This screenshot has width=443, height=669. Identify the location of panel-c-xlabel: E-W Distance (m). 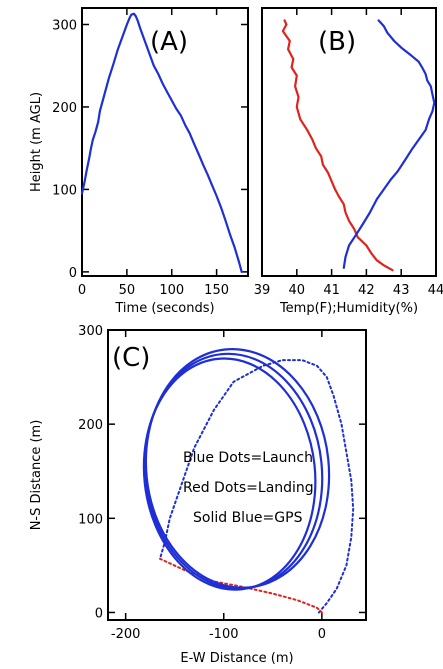
(236, 658).